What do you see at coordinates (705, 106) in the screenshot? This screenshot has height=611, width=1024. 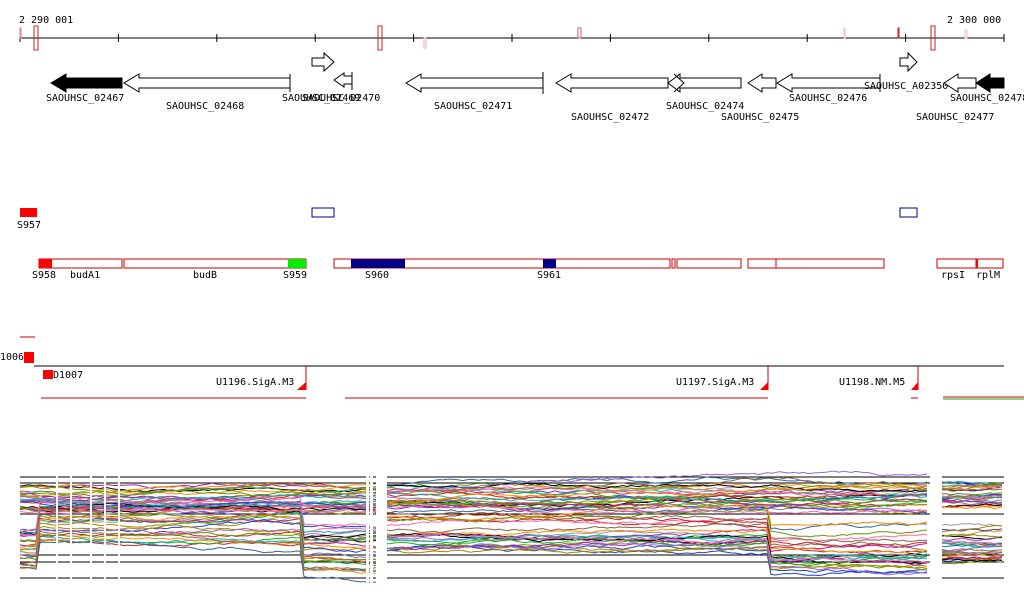 I see `gene-label: SAOUHSC_02474` at bounding box center [705, 106].